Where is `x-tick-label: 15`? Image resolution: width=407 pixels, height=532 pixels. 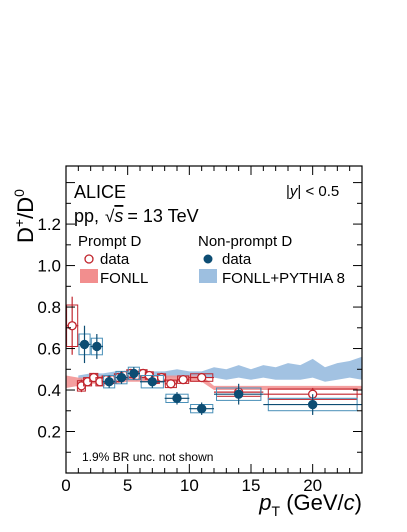 x-tick-label: 15 is located at coordinates (251, 485).